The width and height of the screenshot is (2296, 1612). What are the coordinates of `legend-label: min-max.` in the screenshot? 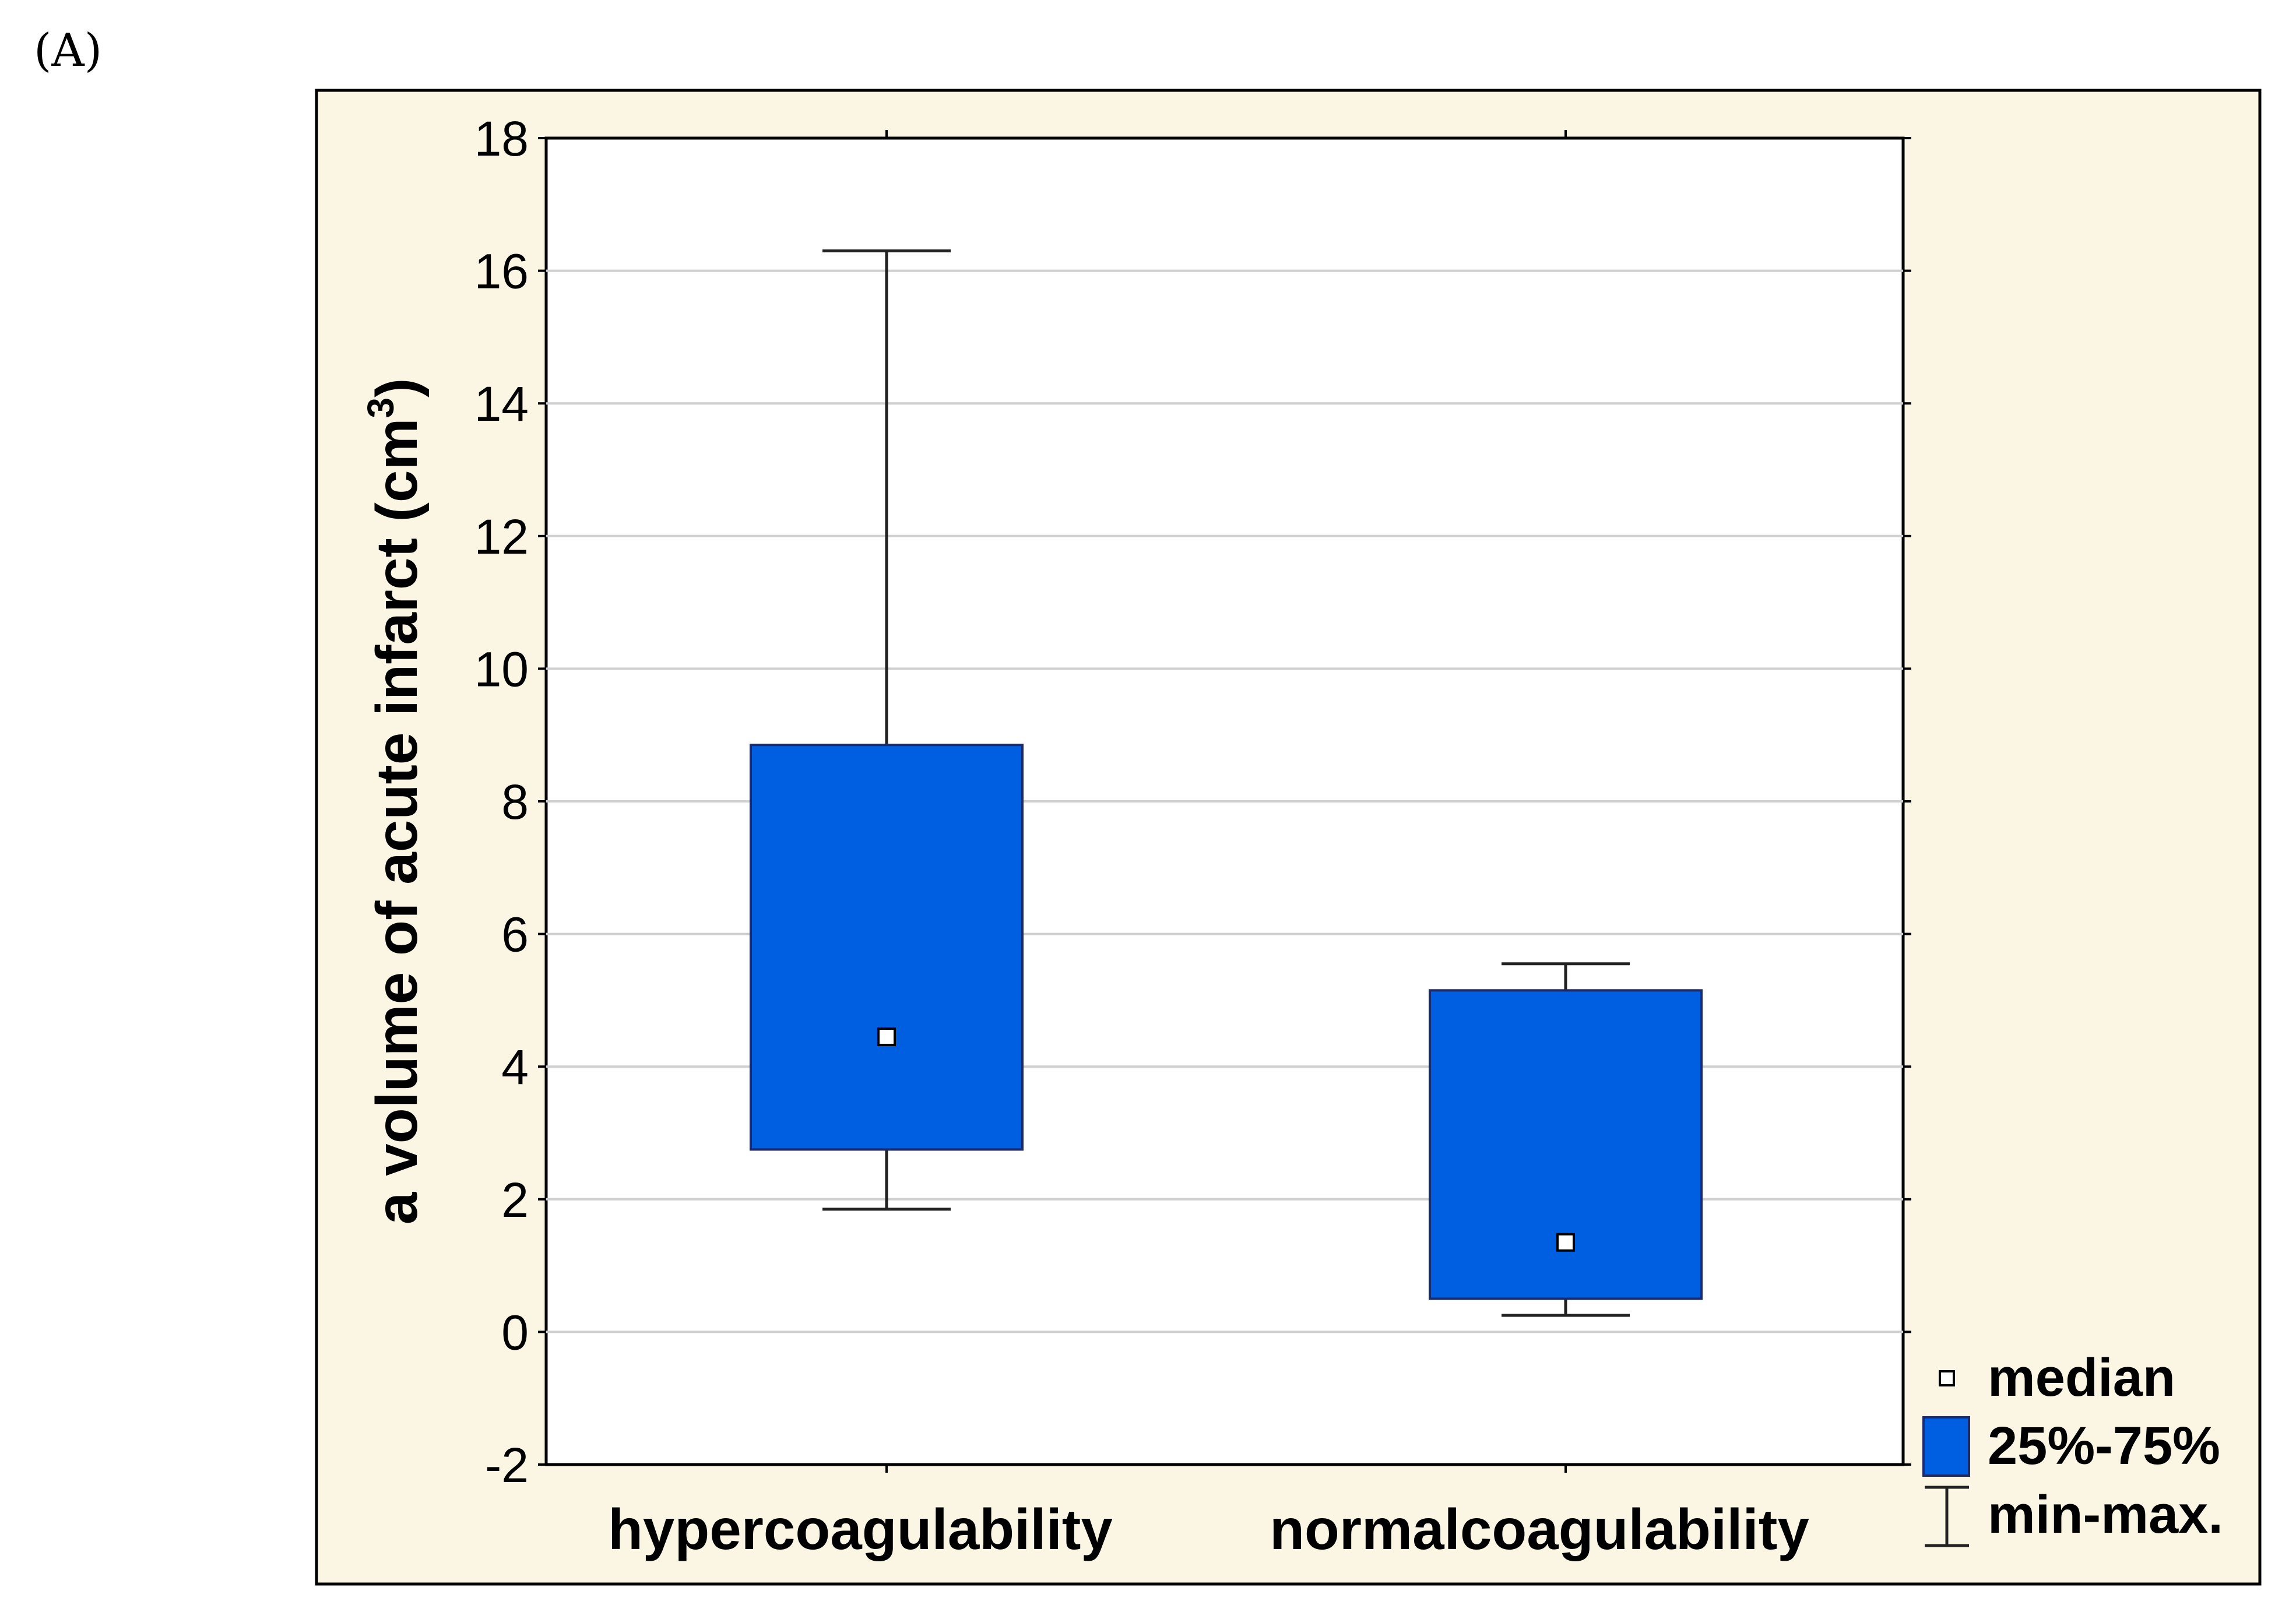 It's located at (2105, 1515).